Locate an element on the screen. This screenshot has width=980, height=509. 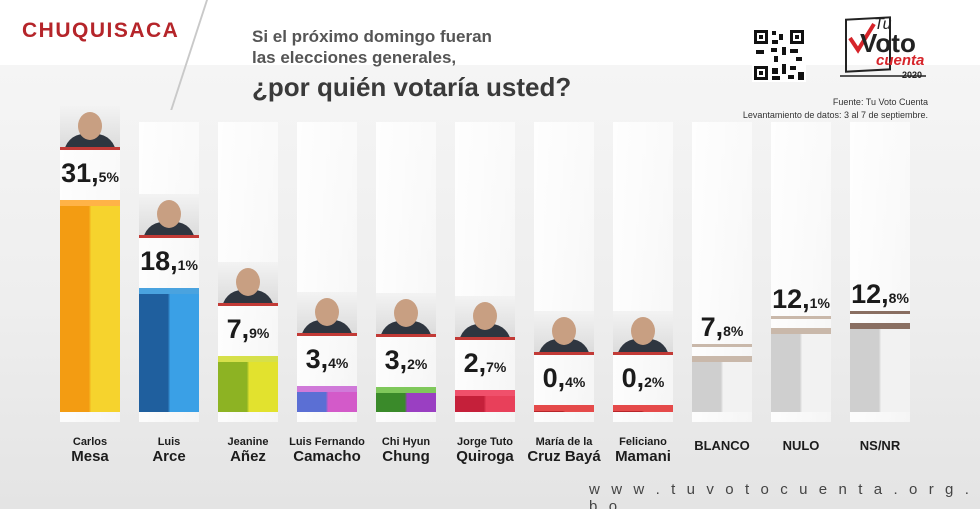
category-label-line2: Camacho is located at coordinates (327, 456).